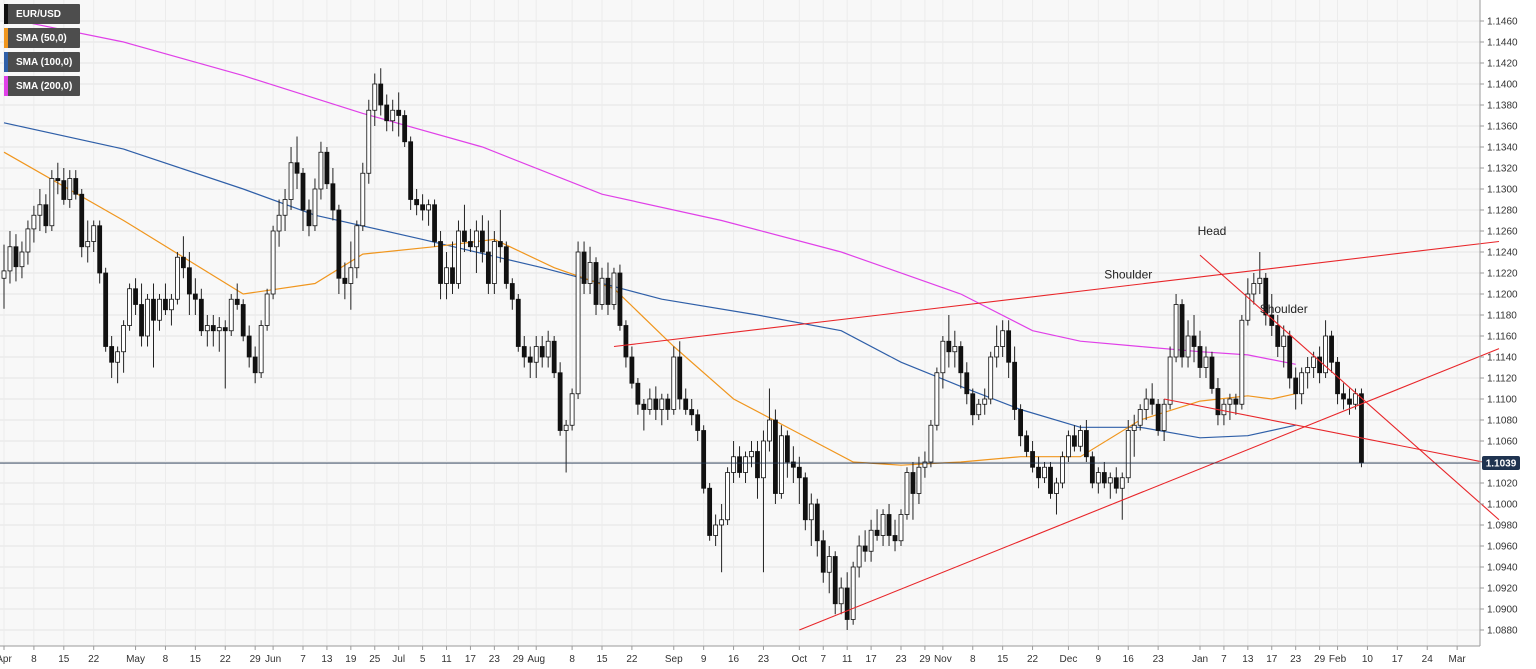 The height and width of the screenshot is (669, 1536). Describe the element at coordinates (42, 86) in the screenshot. I see `legend-item-sma200: SMA (200,0)` at that location.